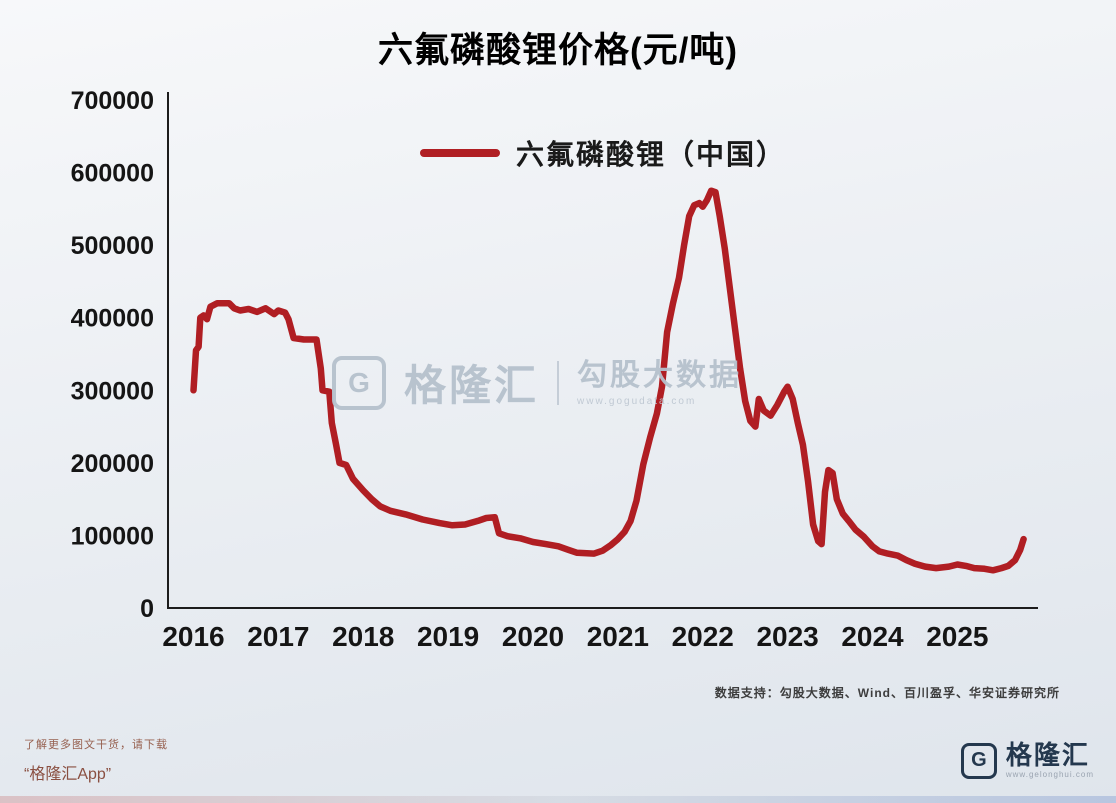 The height and width of the screenshot is (803, 1116). What do you see at coordinates (558, 799) in the screenshot?
I see `bottom-edge-glow` at bounding box center [558, 799].